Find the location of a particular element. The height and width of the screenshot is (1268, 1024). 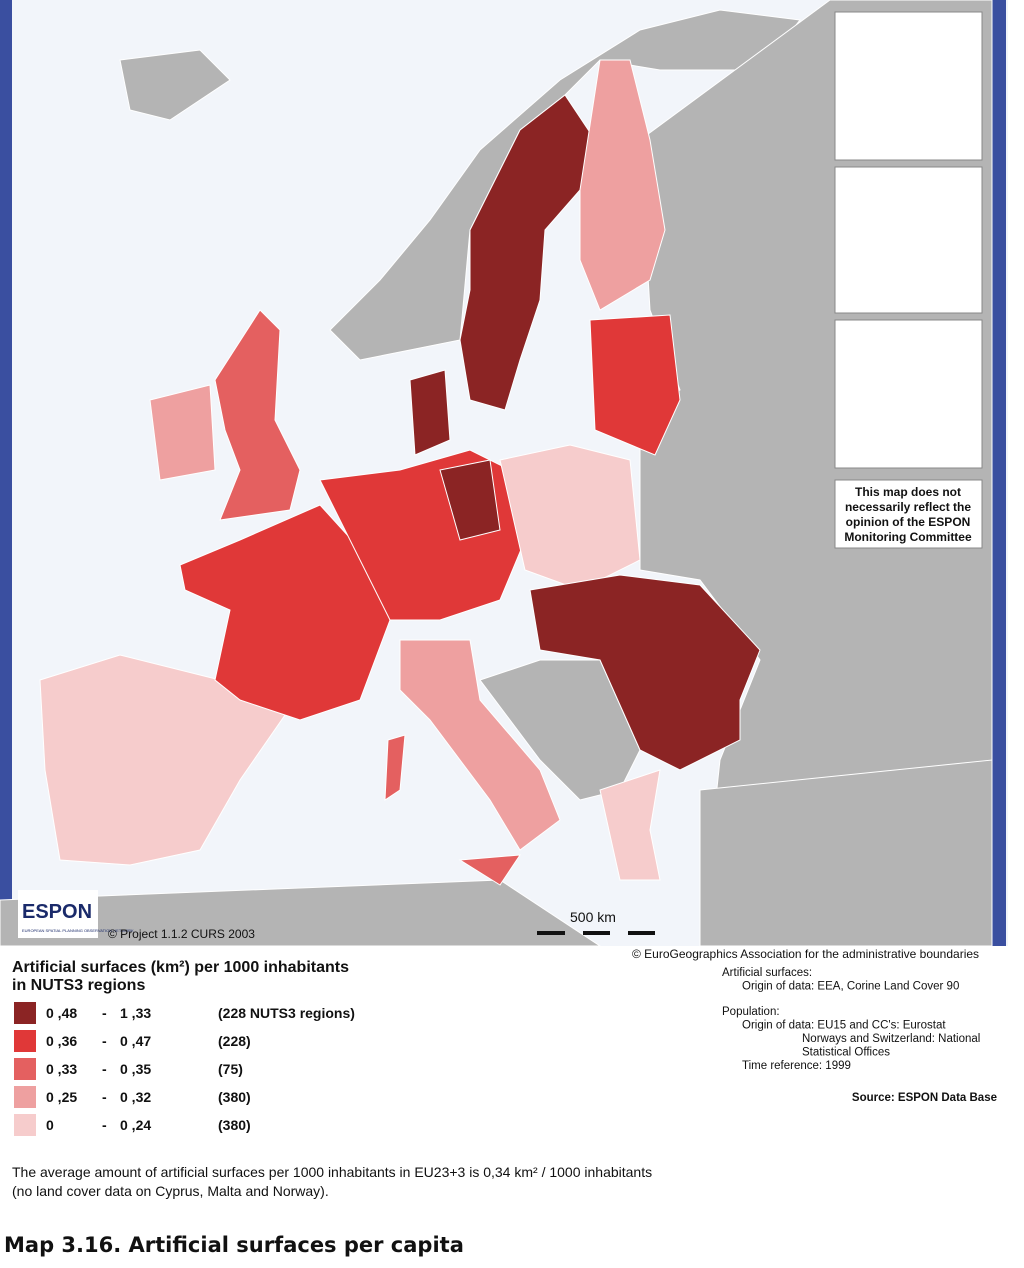

logo-name: ESPON is located at coordinates (57, 912).